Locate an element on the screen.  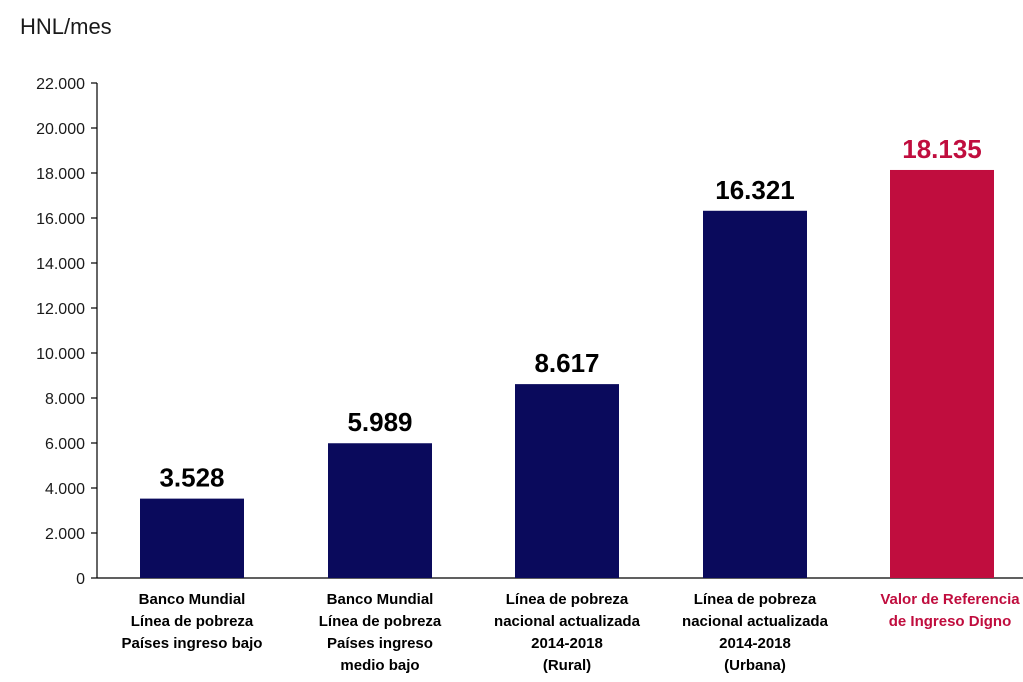
y-tick-label: 16.000 is located at coordinates (60, 219).